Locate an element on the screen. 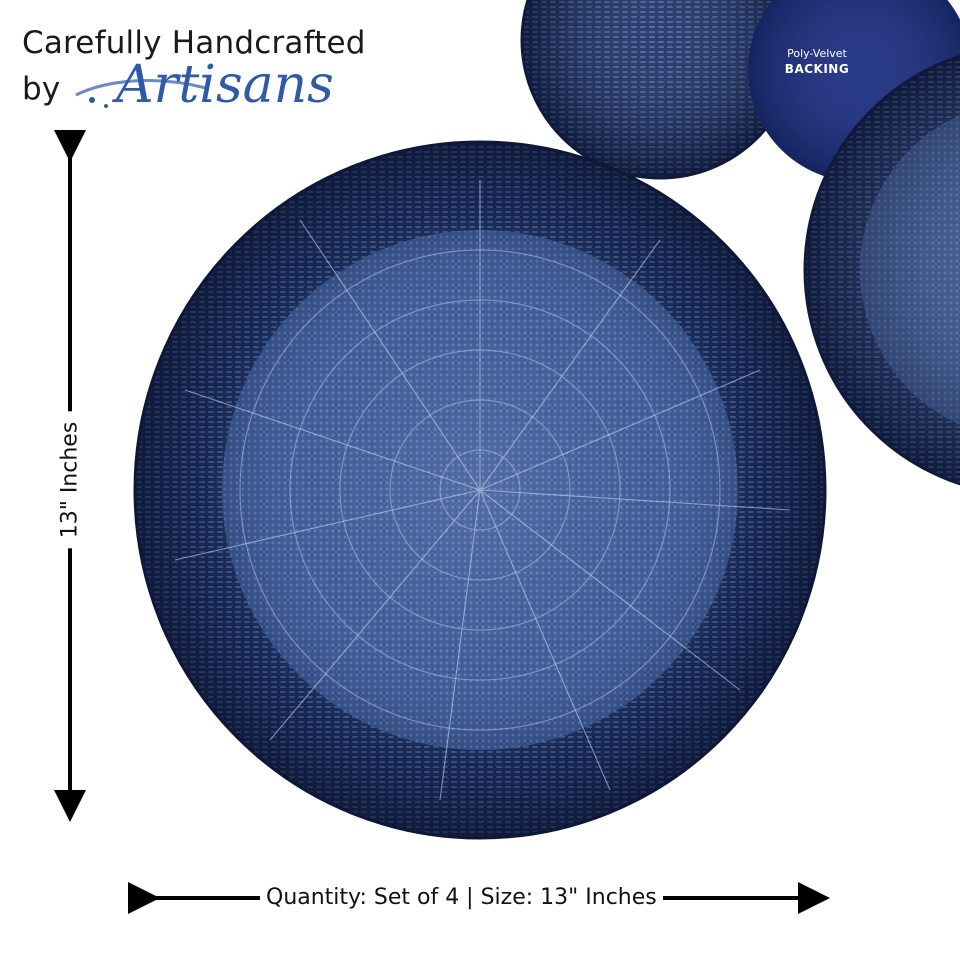 Image resolution: width=960 pixels, height=960 pixels. backing-title: BACKING is located at coordinates (817, 69).